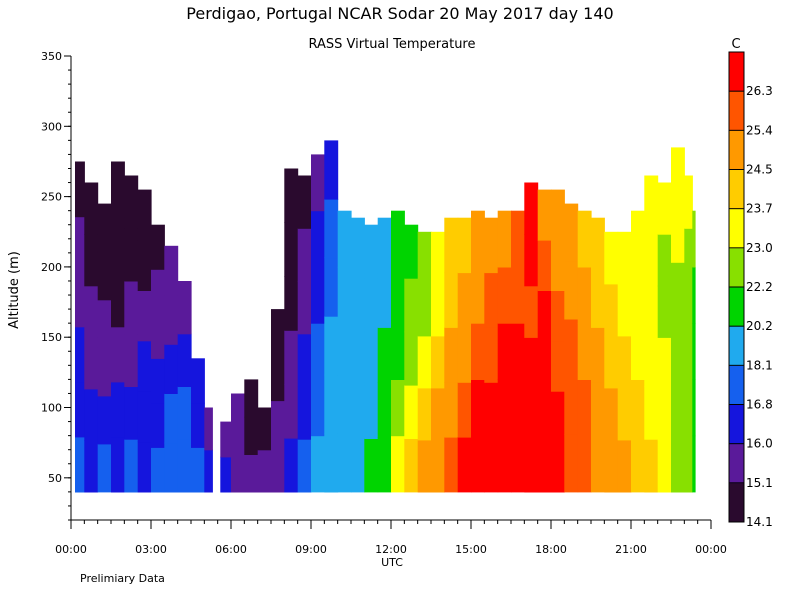 The image size is (800, 600). Describe the element at coordinates (51, 337) in the screenshot. I see `y-tick-label: 150` at that location.